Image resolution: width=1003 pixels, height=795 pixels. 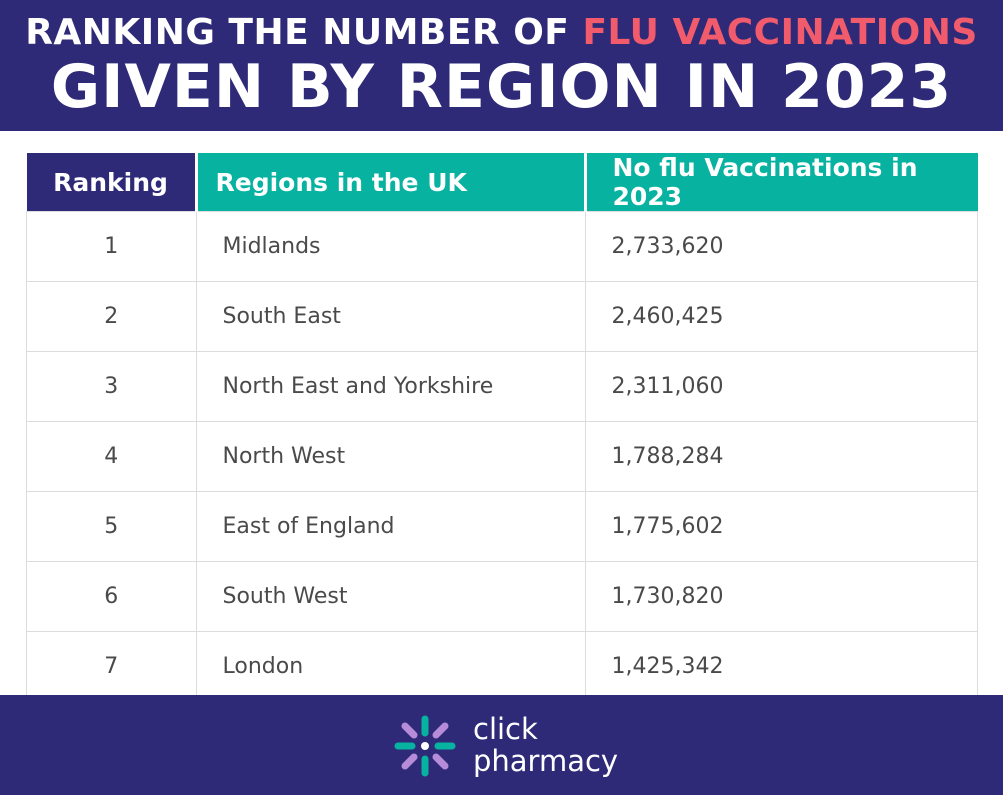 I want to click on cell-region: South West, so click(x=390, y=596).